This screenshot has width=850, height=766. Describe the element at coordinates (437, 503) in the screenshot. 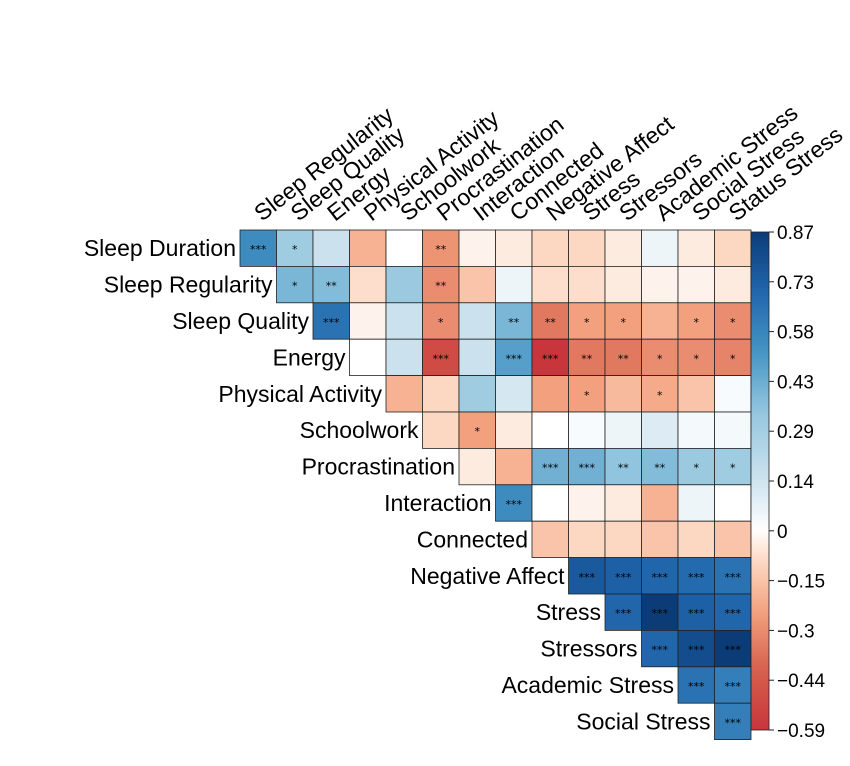

I see `row-label: Interaction` at that location.